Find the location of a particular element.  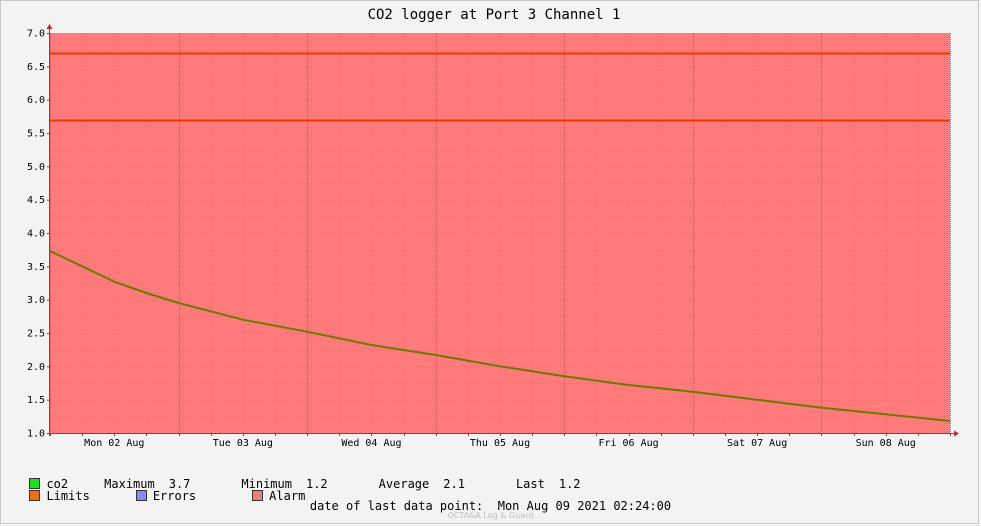

legend-minimum: Minimum 1.2 is located at coordinates (284, 484).